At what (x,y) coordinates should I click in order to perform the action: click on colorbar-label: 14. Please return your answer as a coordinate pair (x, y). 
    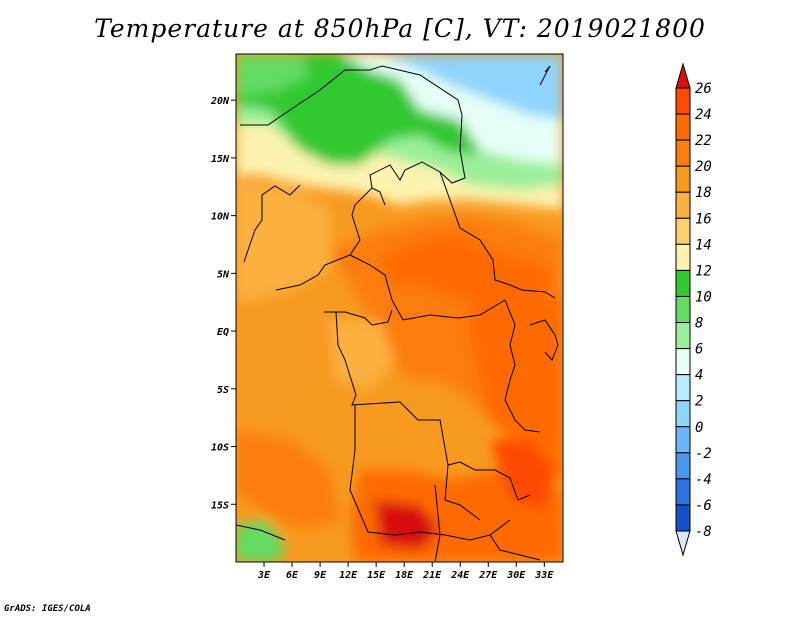
    Looking at the image, I should click on (703, 245).